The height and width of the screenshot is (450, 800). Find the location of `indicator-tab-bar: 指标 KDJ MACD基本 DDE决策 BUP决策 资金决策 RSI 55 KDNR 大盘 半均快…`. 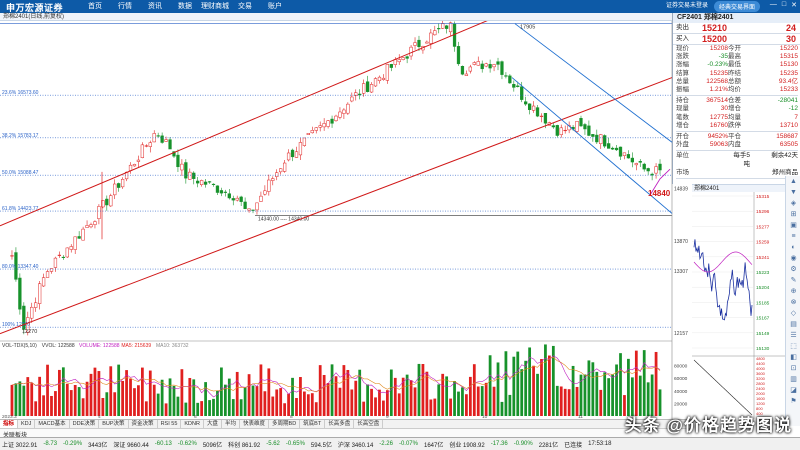

indicator-tab-bar: 指标 KDJ MACD基本 DDE决策 BUP决策 资金决策 RSI 55 KDNR 大盘 半均快… is located at coordinates (346, 424).